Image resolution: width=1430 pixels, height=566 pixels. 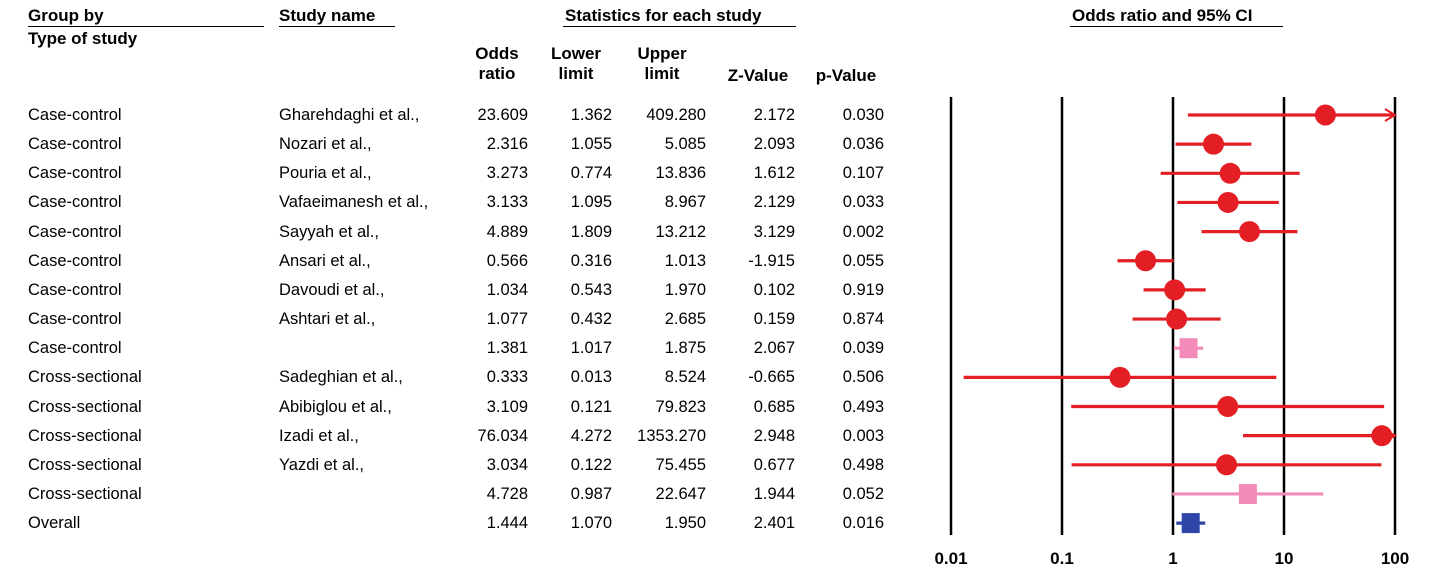 What do you see at coordinates (507, 464) in the screenshot?
I see `odds-ratio-cell: 3.034` at bounding box center [507, 464].